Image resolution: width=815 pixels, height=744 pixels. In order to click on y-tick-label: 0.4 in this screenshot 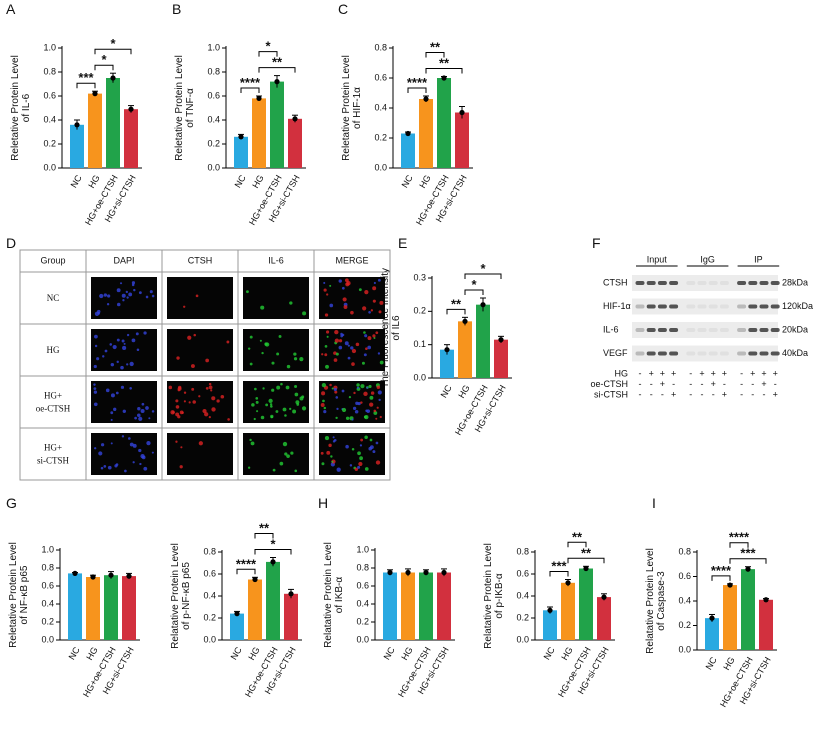, I will do `click(522, 595)`.